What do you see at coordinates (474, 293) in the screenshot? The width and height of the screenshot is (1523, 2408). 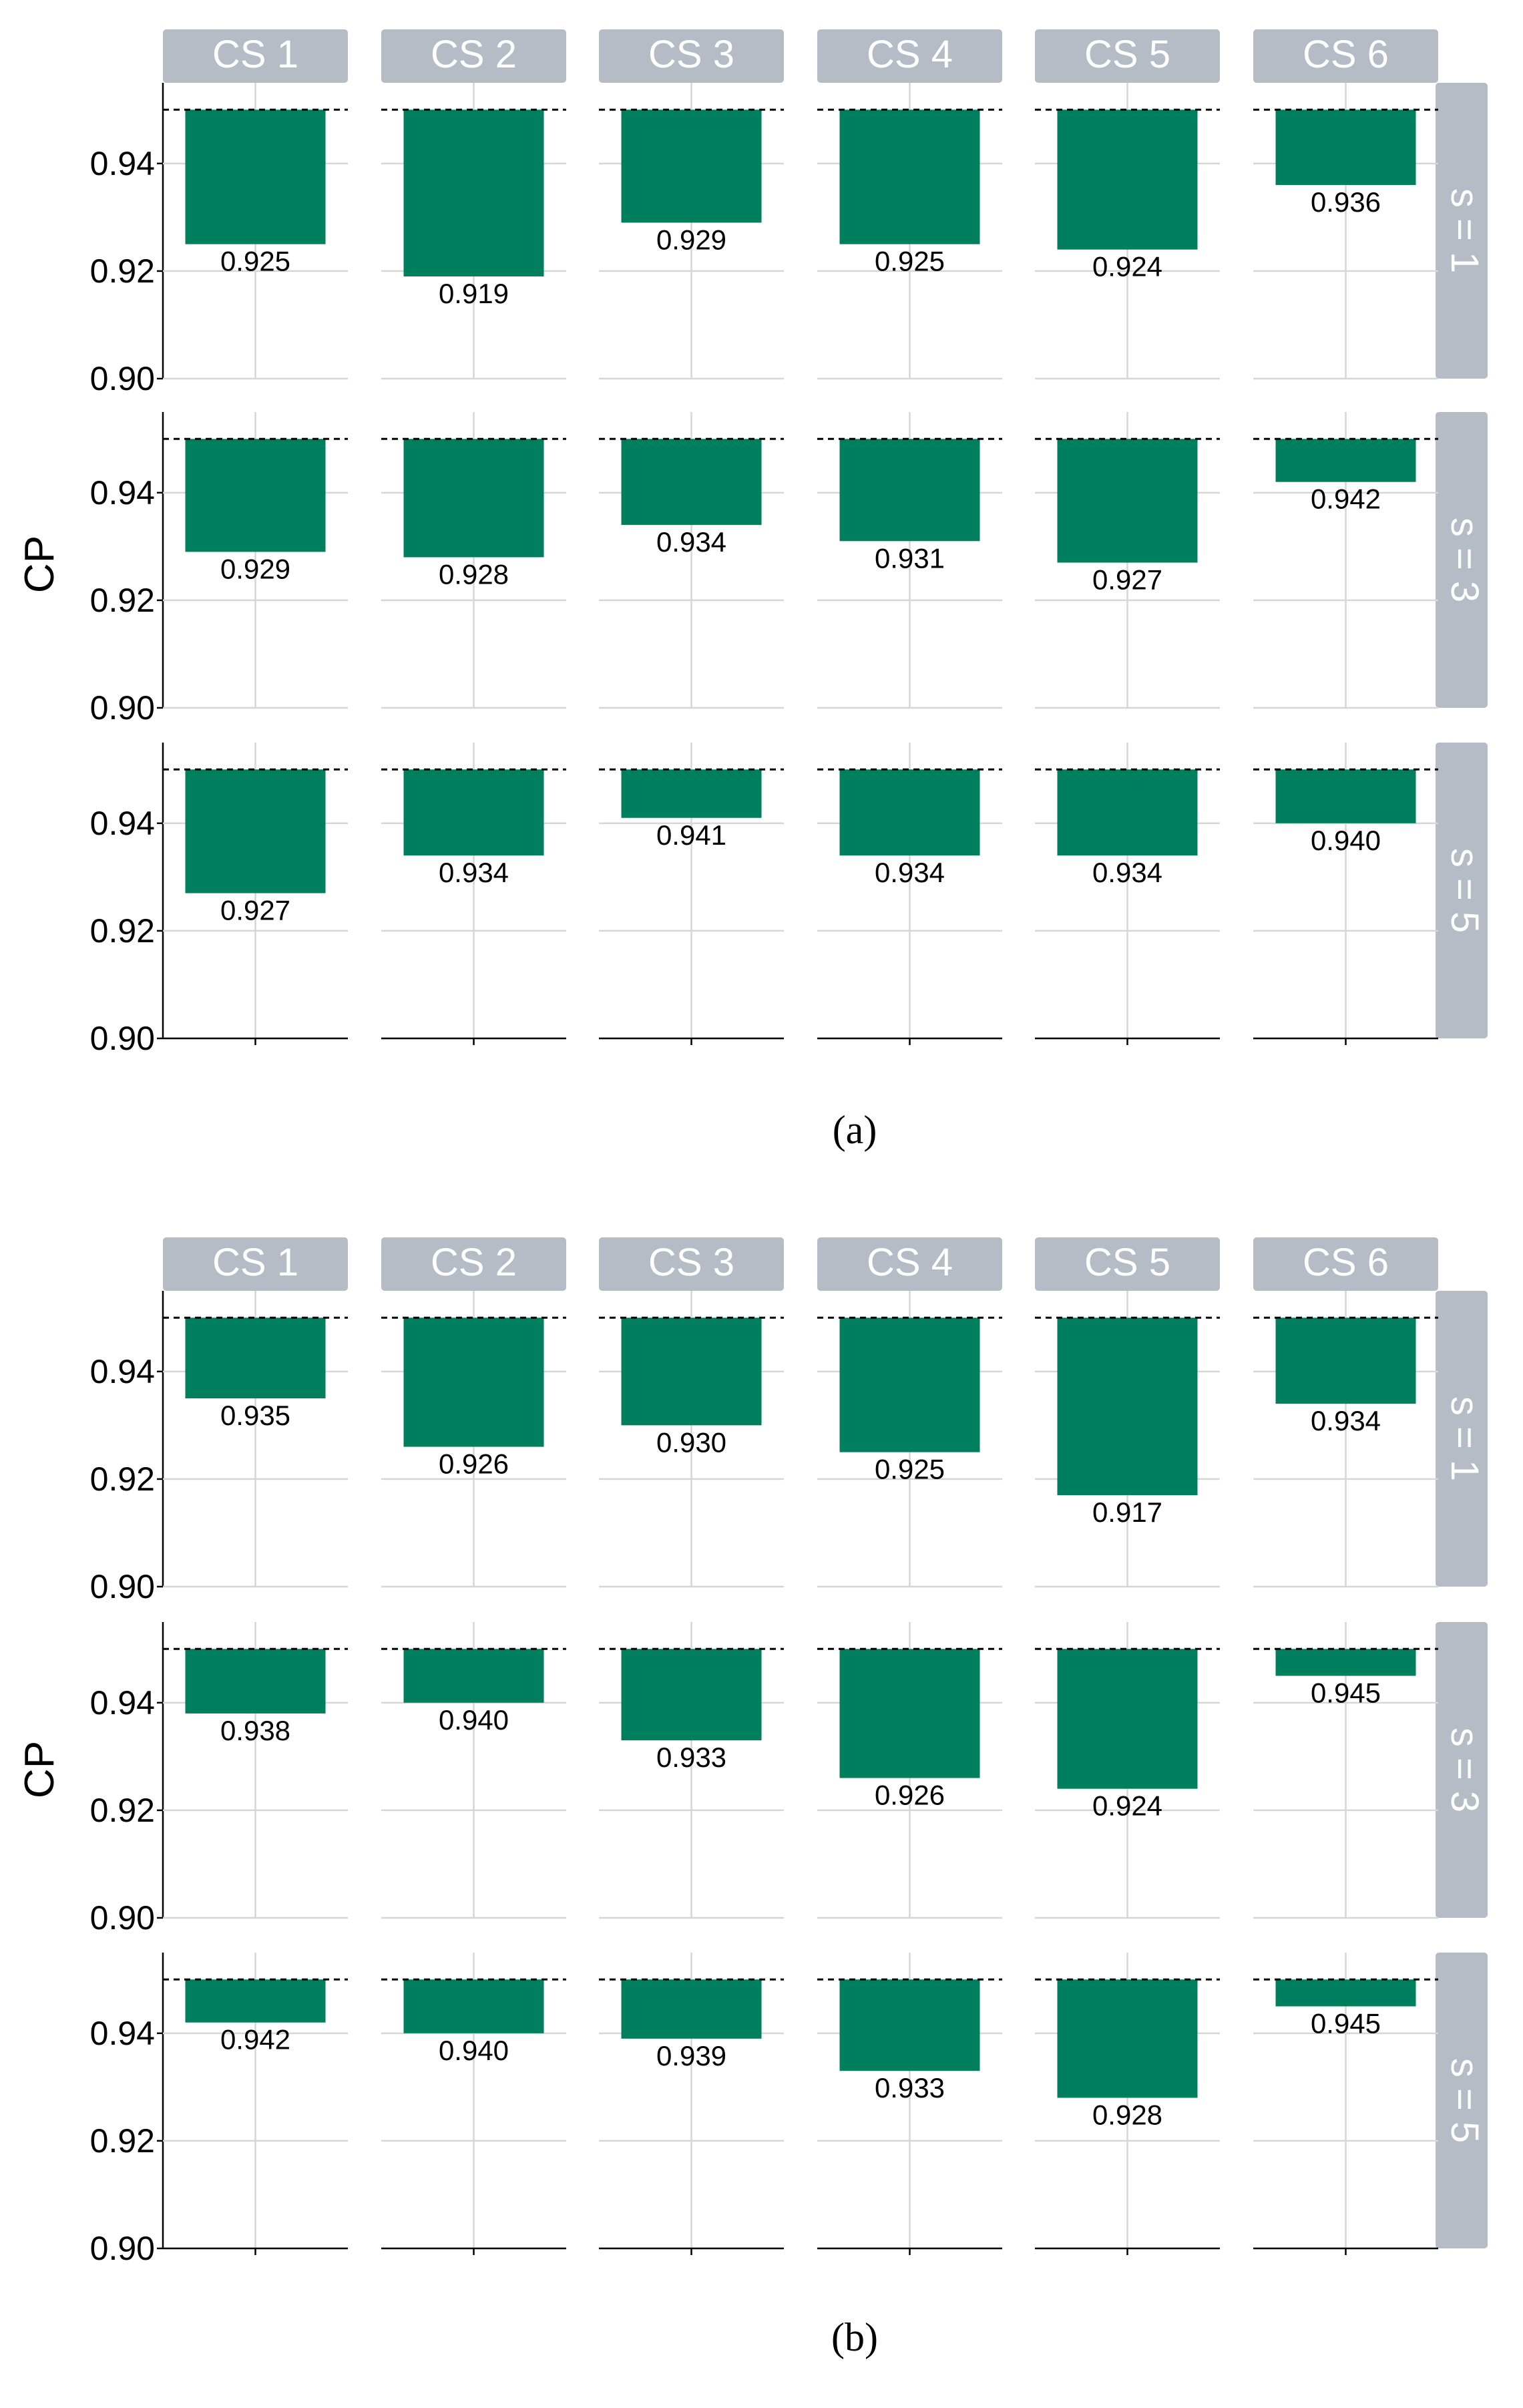 I see `value-label: 0.919` at bounding box center [474, 293].